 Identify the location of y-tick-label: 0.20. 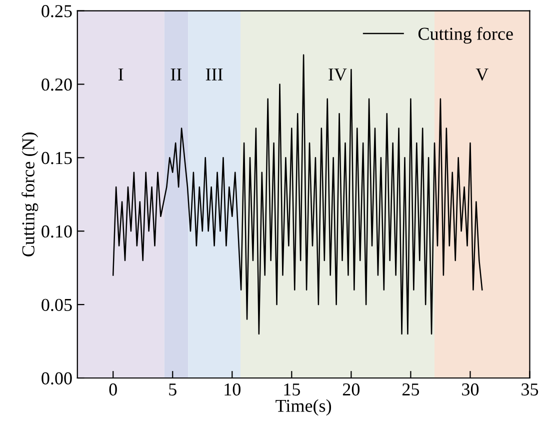
(57, 84).